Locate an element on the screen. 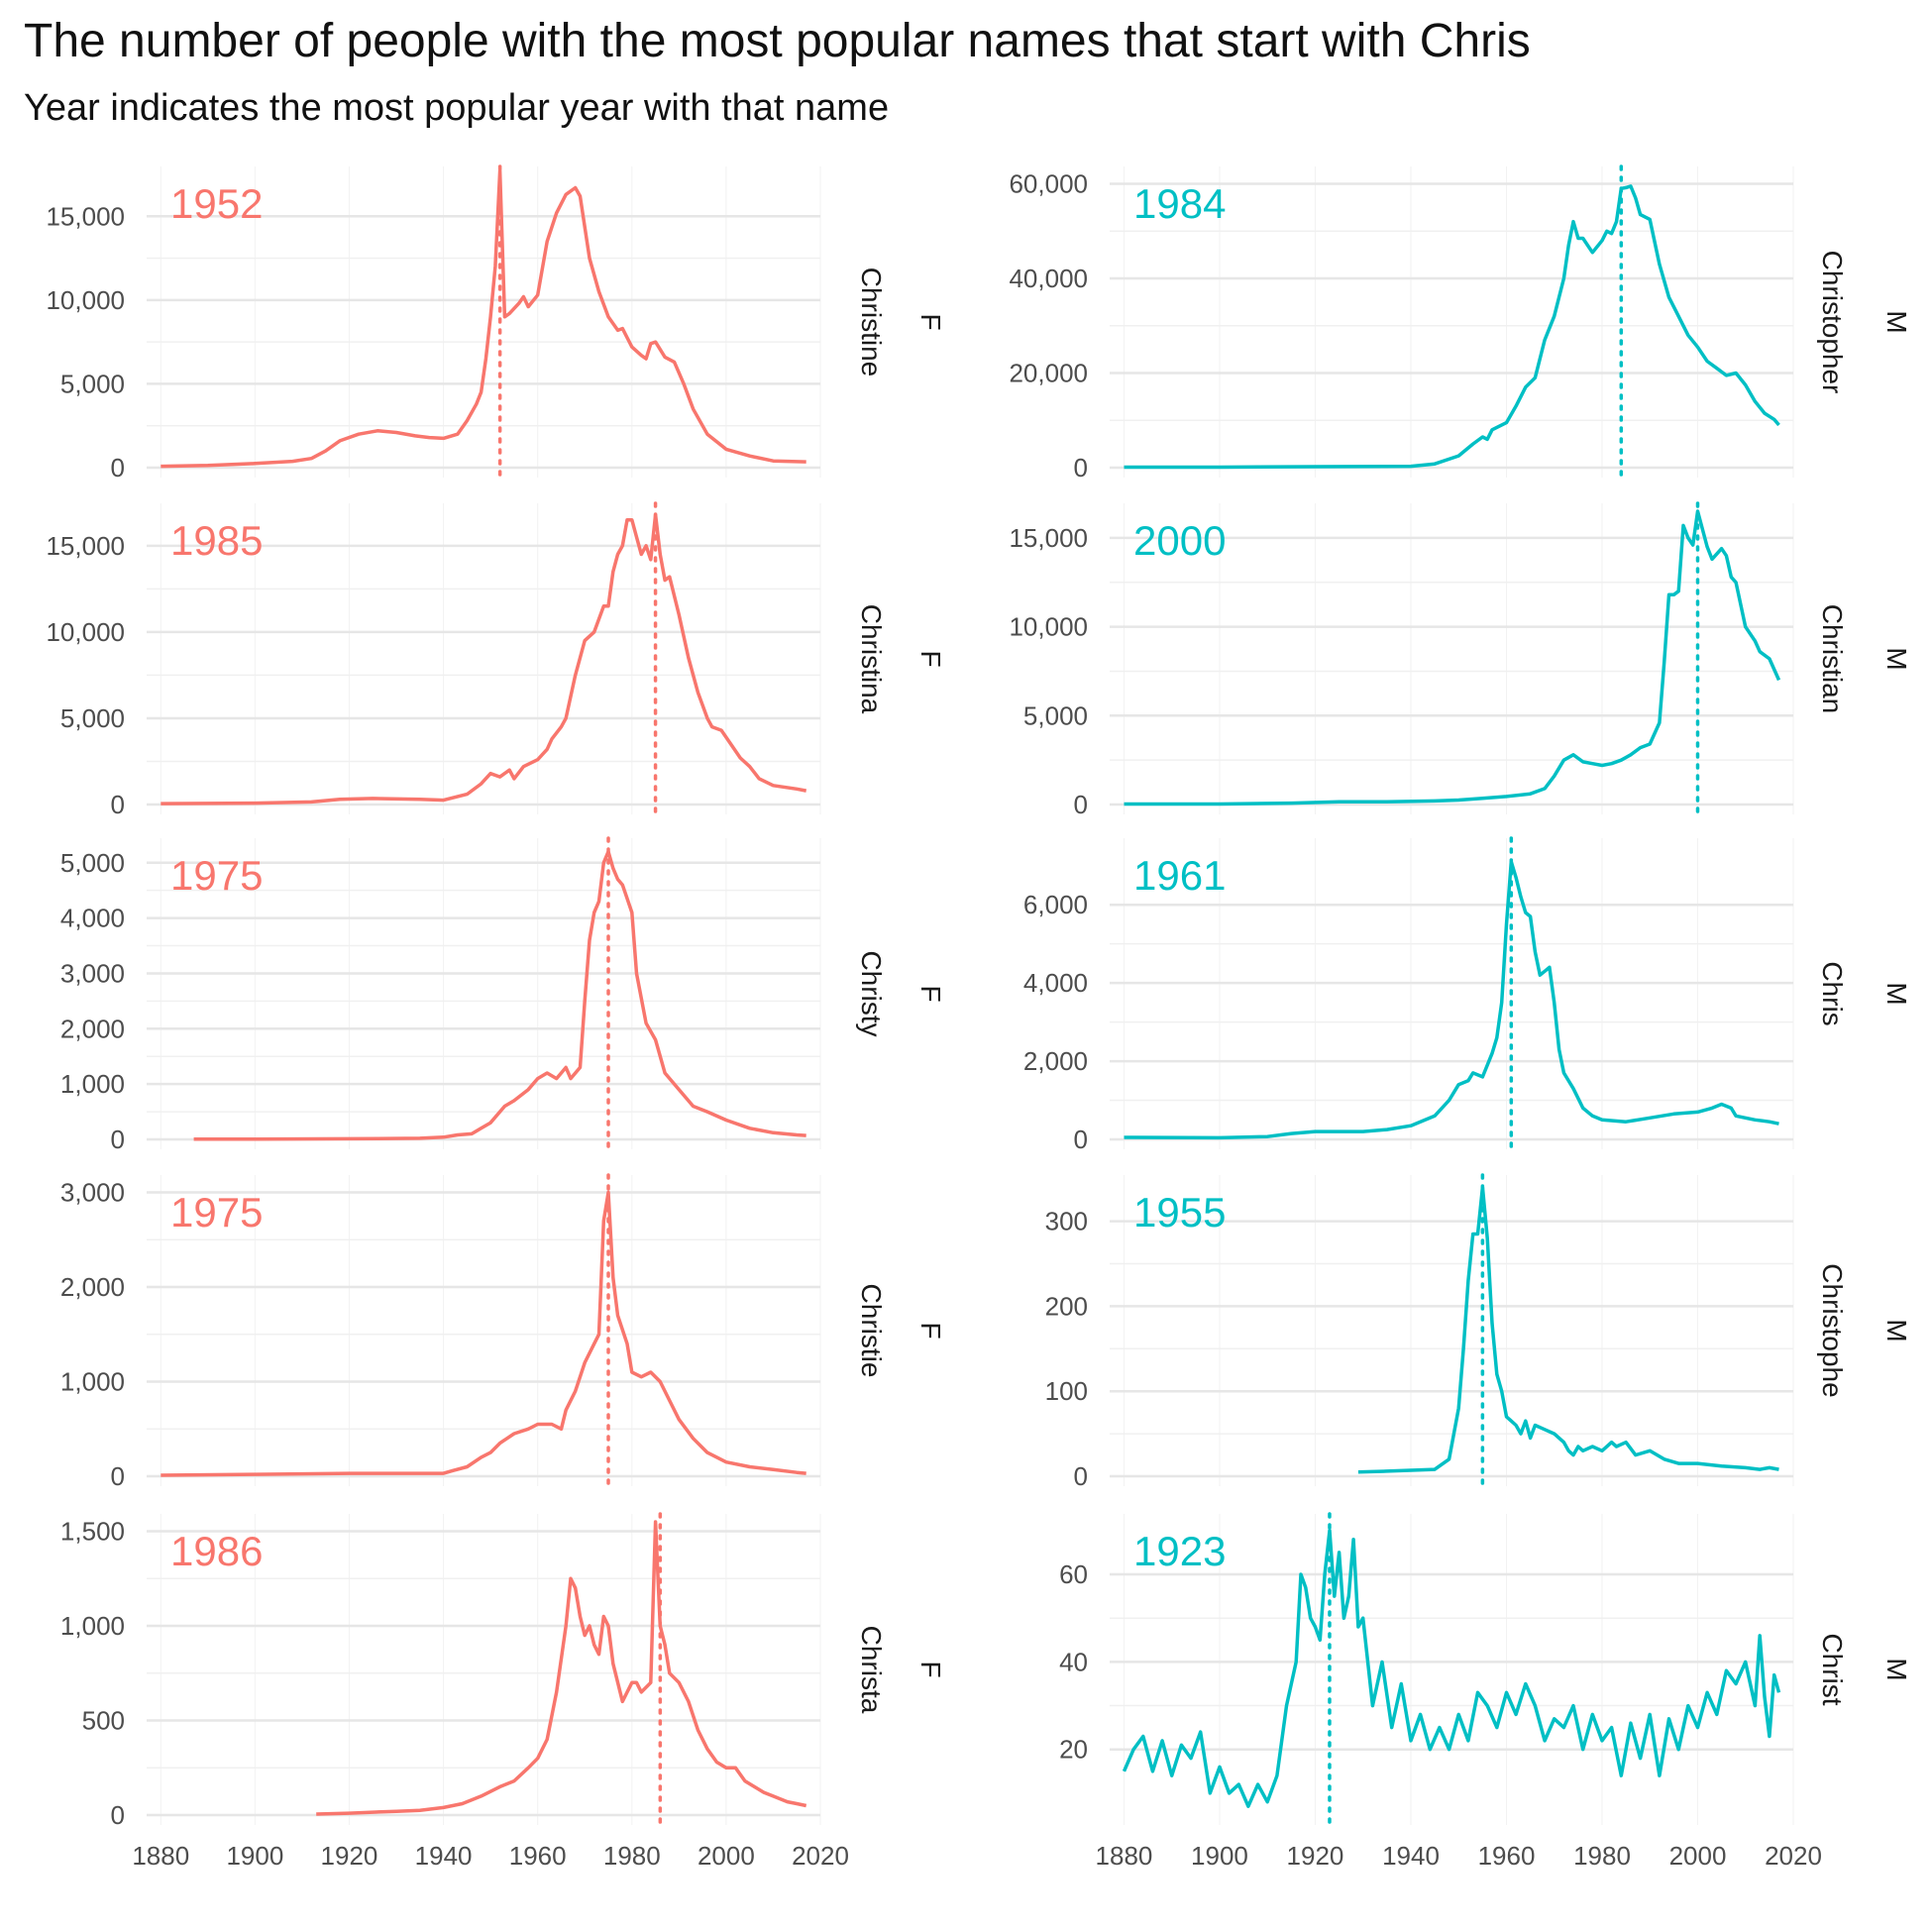 The height and width of the screenshot is (1932, 1932). y-tick-label: 6,000 is located at coordinates (1055, 904).